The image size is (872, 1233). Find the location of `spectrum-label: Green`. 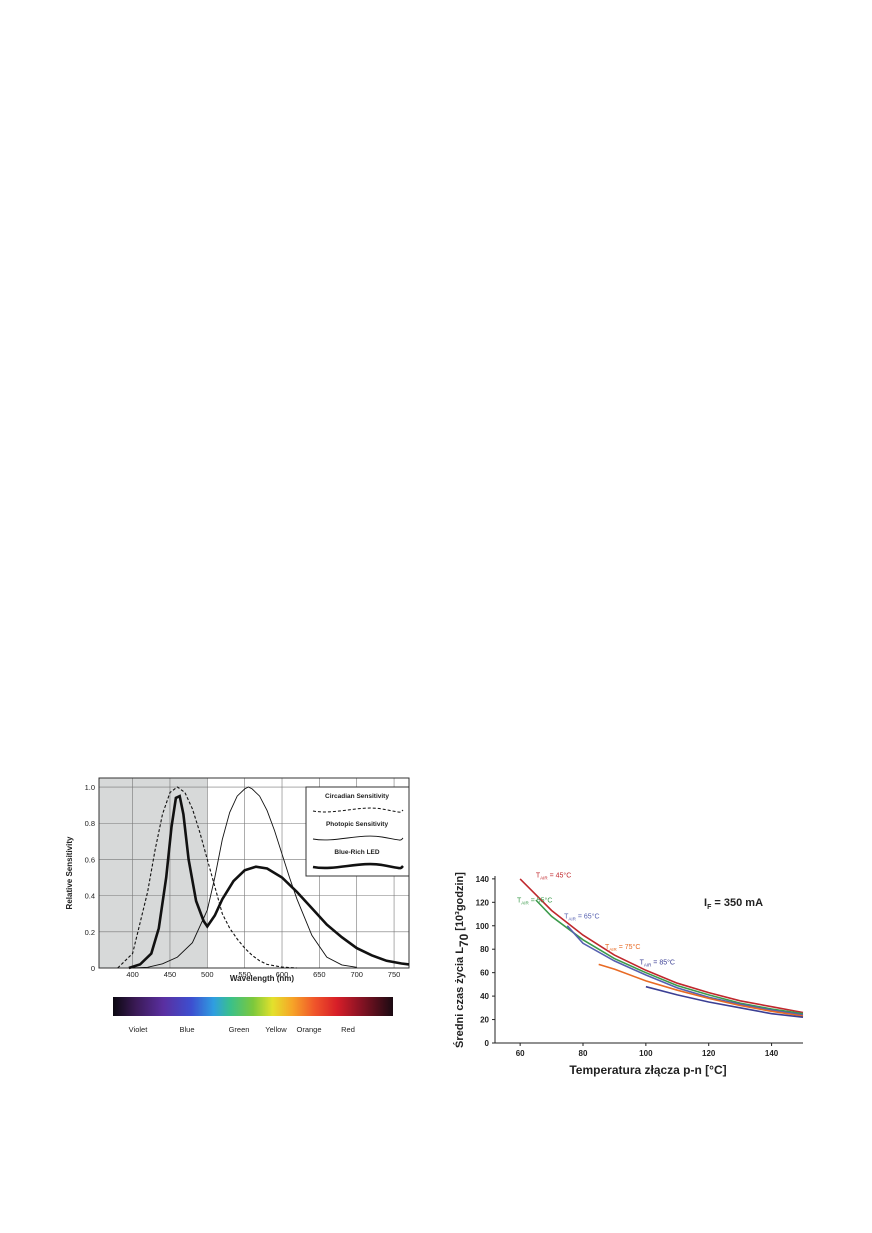

spectrum-label: Green is located at coordinates (239, 1029).